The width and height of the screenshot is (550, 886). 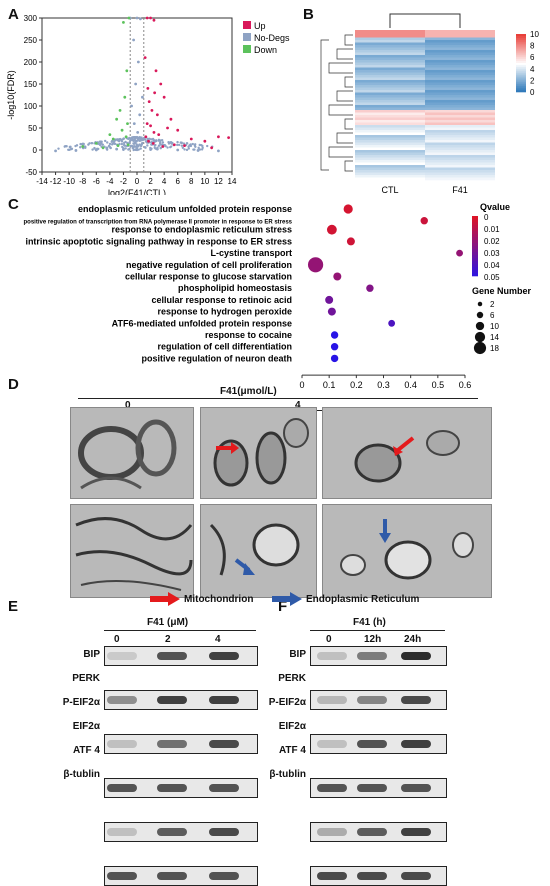 What do you see at coordinates (165, 599) in the screenshot?
I see `mitochondrion-arrow-icon` at bounding box center [165, 599].